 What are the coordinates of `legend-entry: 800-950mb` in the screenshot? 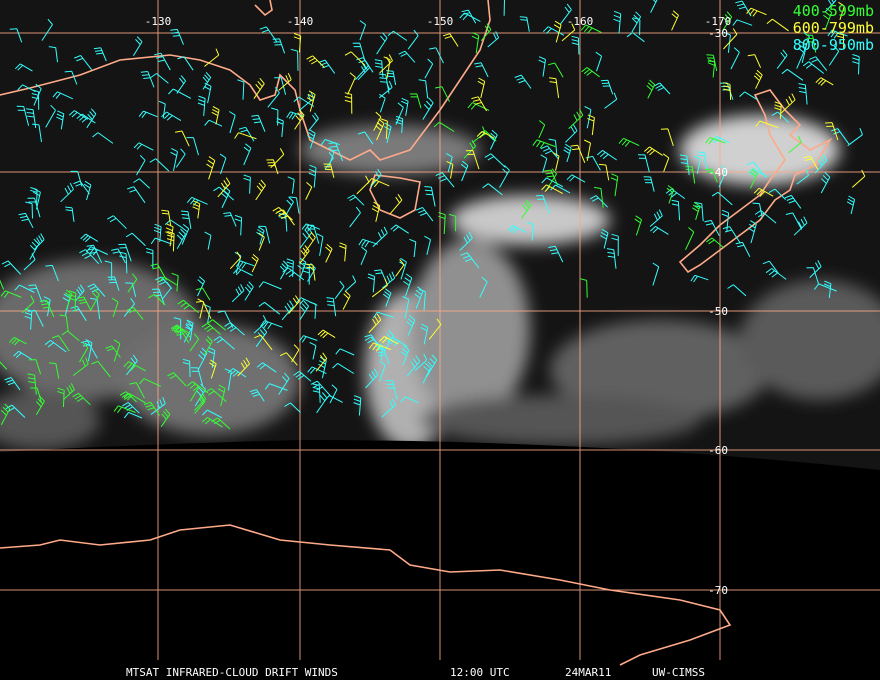 It's located at (833, 45).